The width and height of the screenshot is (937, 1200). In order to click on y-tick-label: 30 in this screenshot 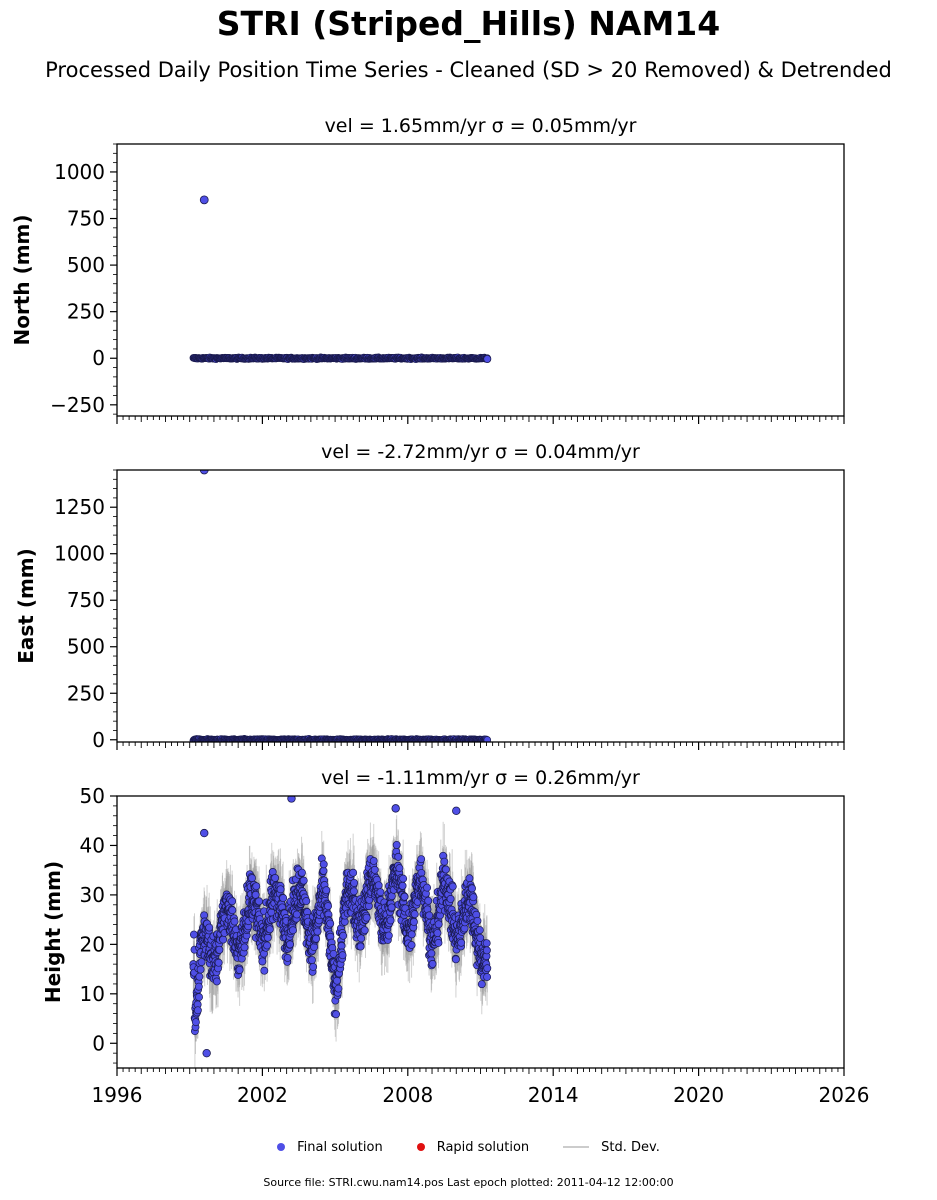, I will do `click(92, 895)`.